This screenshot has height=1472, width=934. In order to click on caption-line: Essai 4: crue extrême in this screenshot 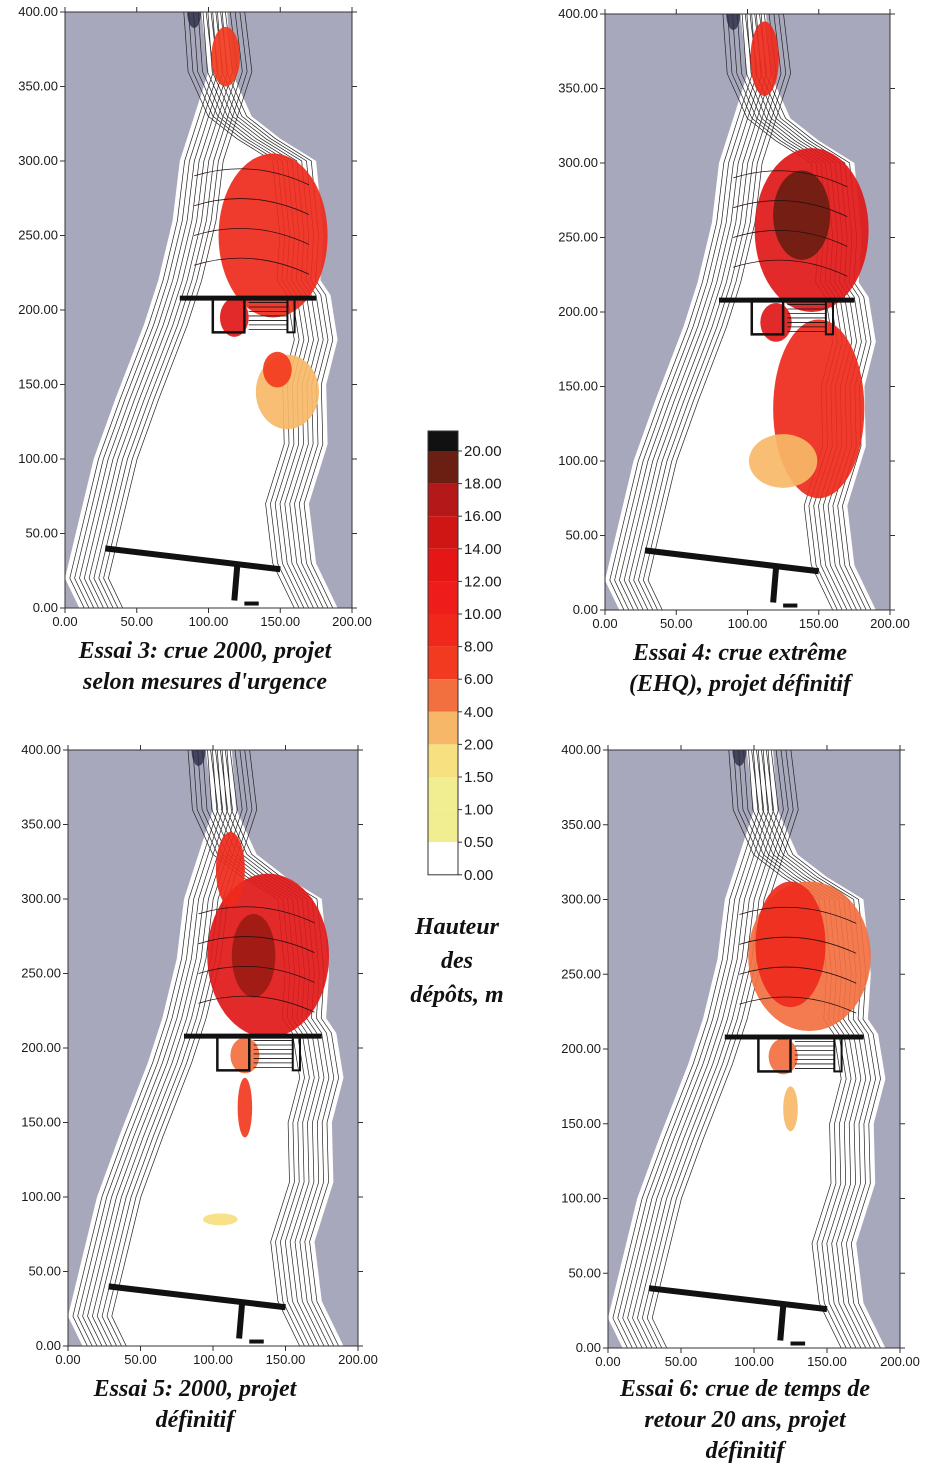, I will do `click(740, 653)`.